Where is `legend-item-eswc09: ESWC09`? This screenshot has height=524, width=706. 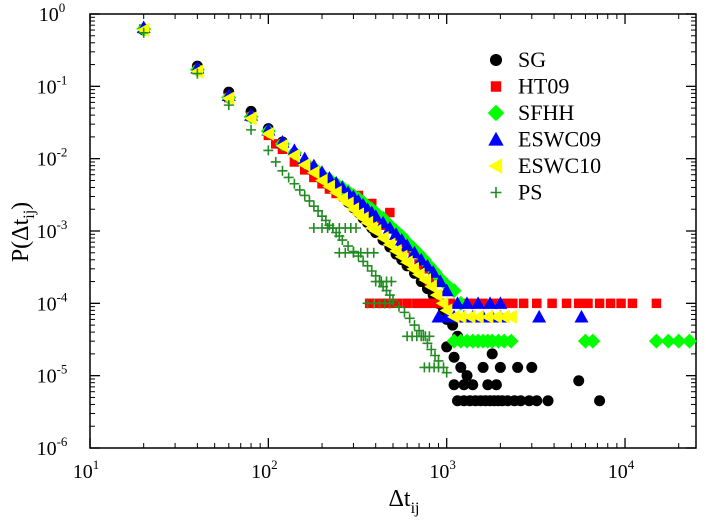 legend-item-eswc09: ESWC09 is located at coordinates (544, 139).